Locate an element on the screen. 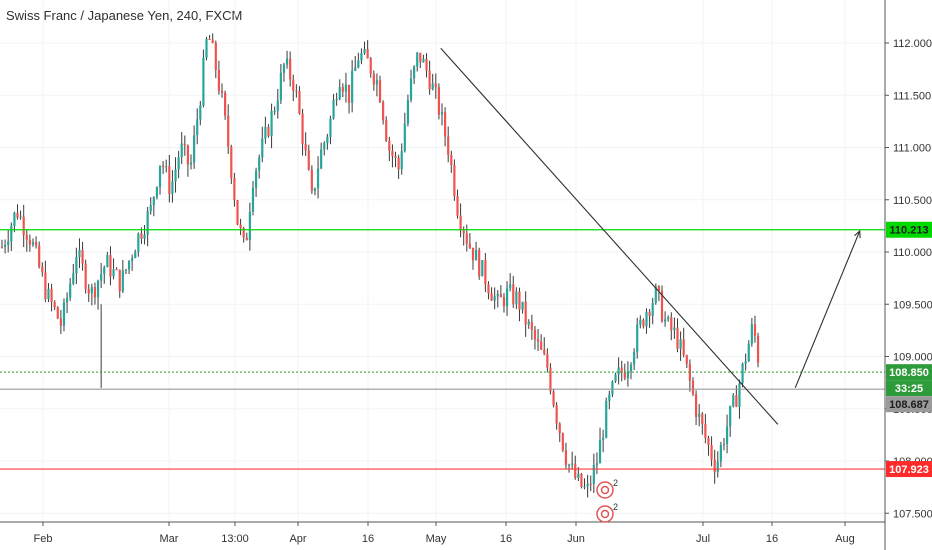 The height and width of the screenshot is (550, 932). price-label-110213-bg is located at coordinates (909, 229).